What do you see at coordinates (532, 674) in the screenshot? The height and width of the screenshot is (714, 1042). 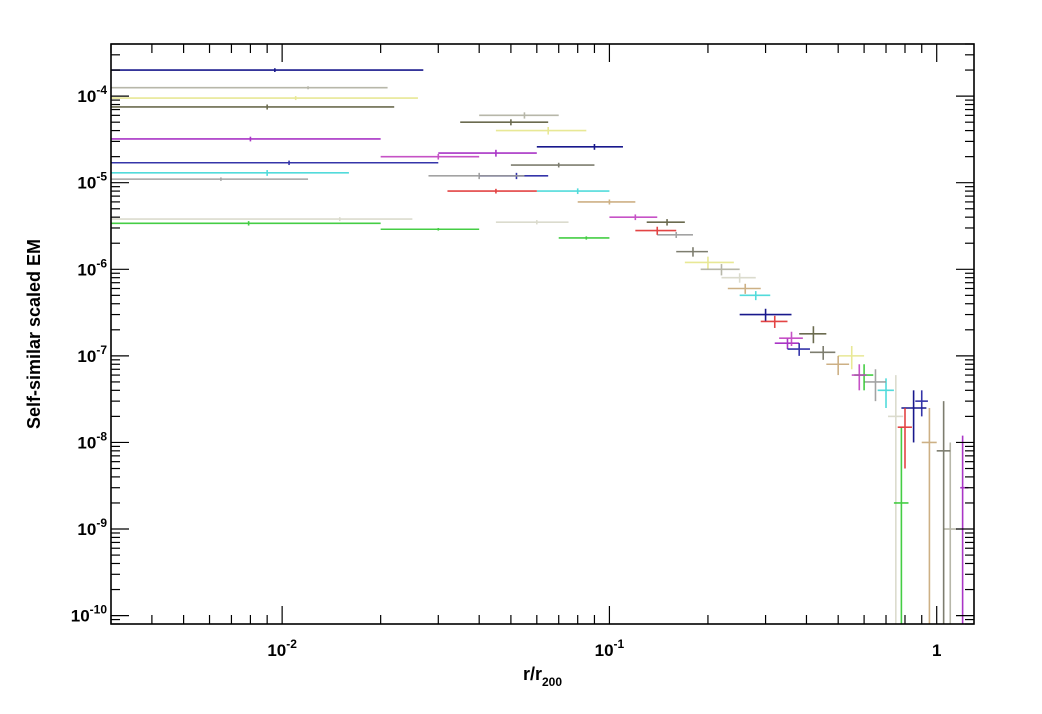 I see `x-axis-title-base: r/r` at bounding box center [532, 674].